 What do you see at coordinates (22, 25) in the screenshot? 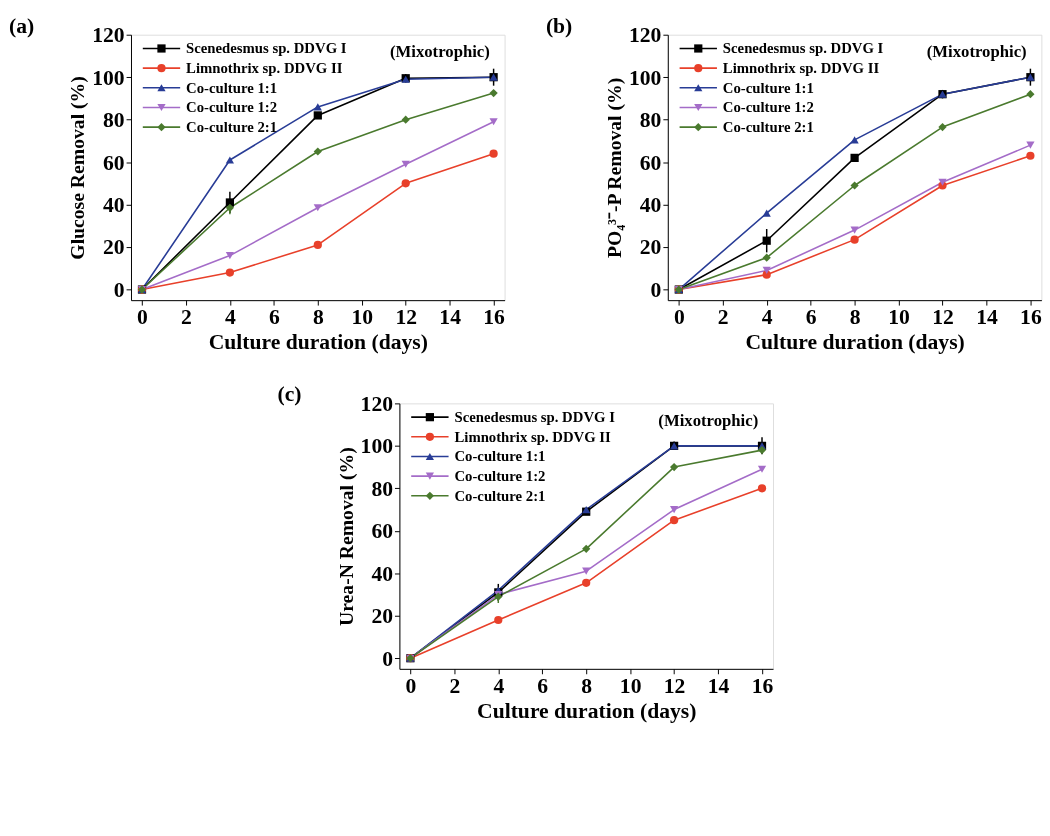
I see `chart-title: (a)` at bounding box center [22, 25].